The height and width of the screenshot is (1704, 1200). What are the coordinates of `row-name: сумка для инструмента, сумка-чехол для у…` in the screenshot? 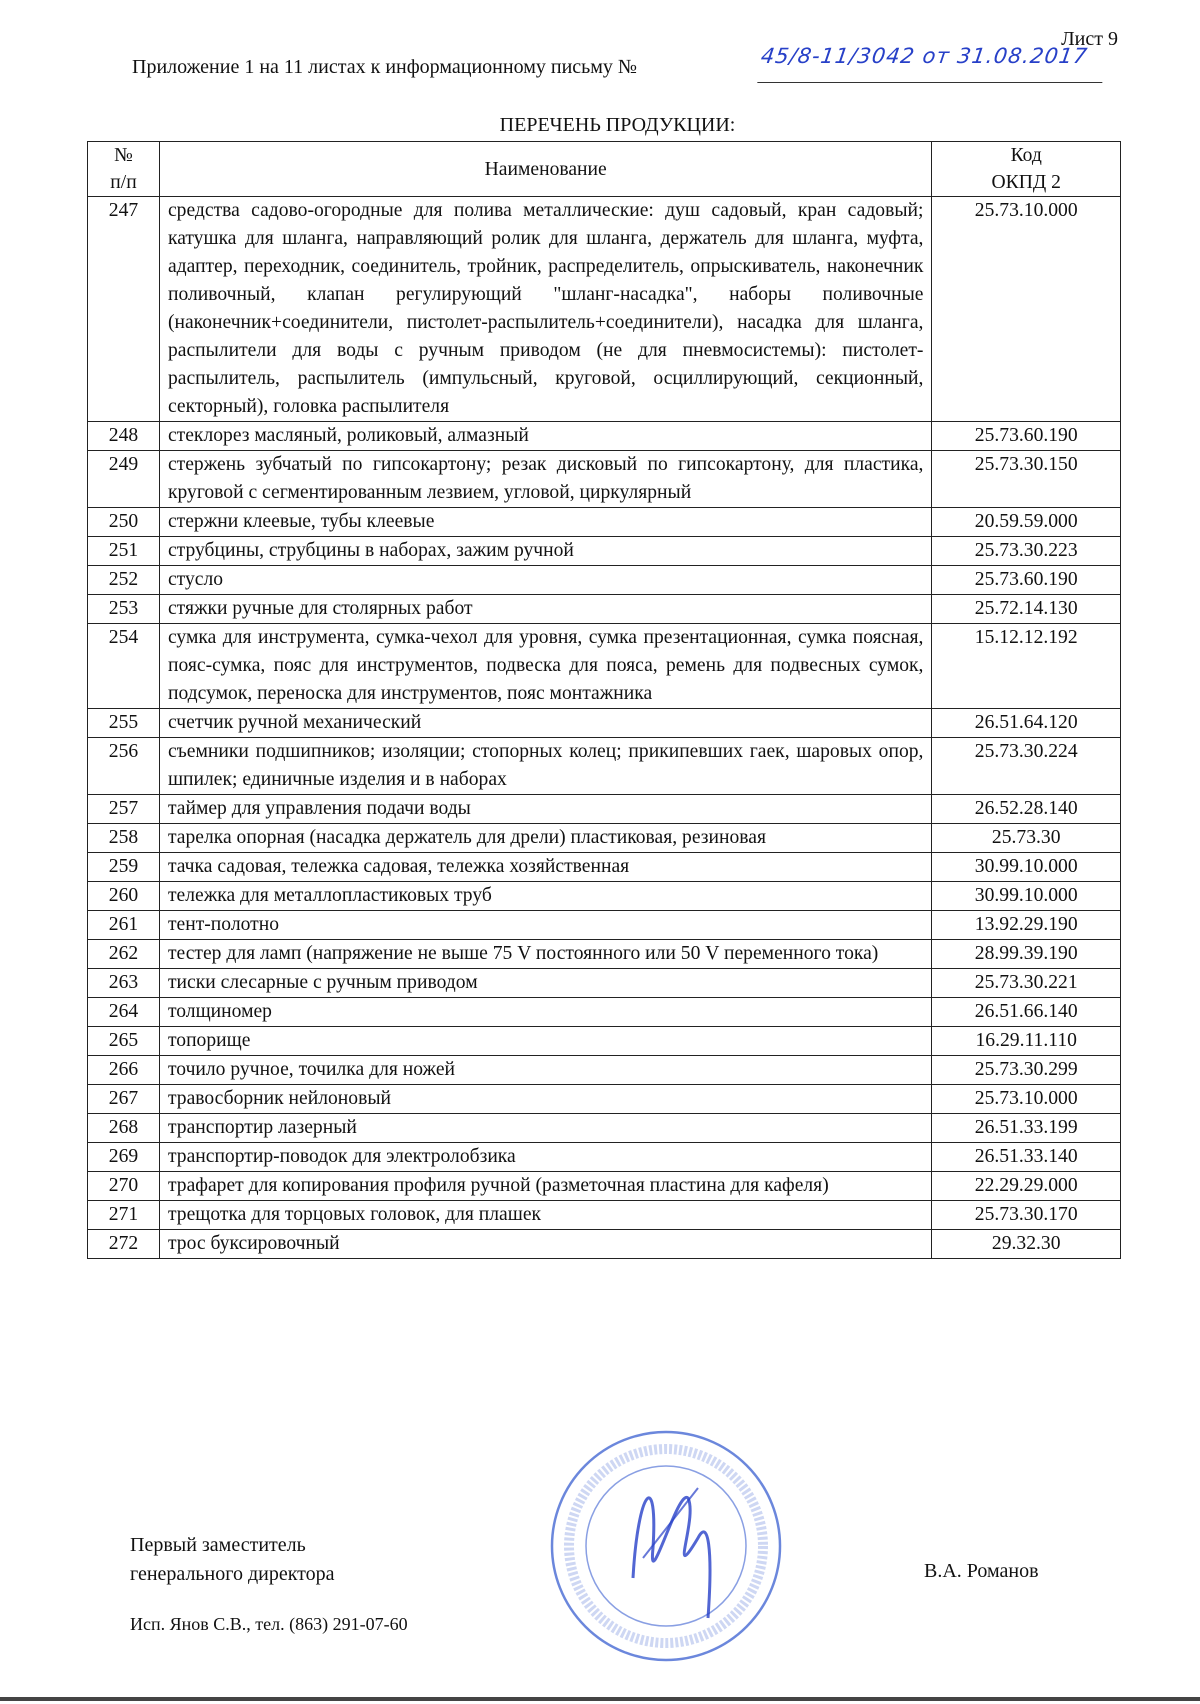 It's located at (545, 666).